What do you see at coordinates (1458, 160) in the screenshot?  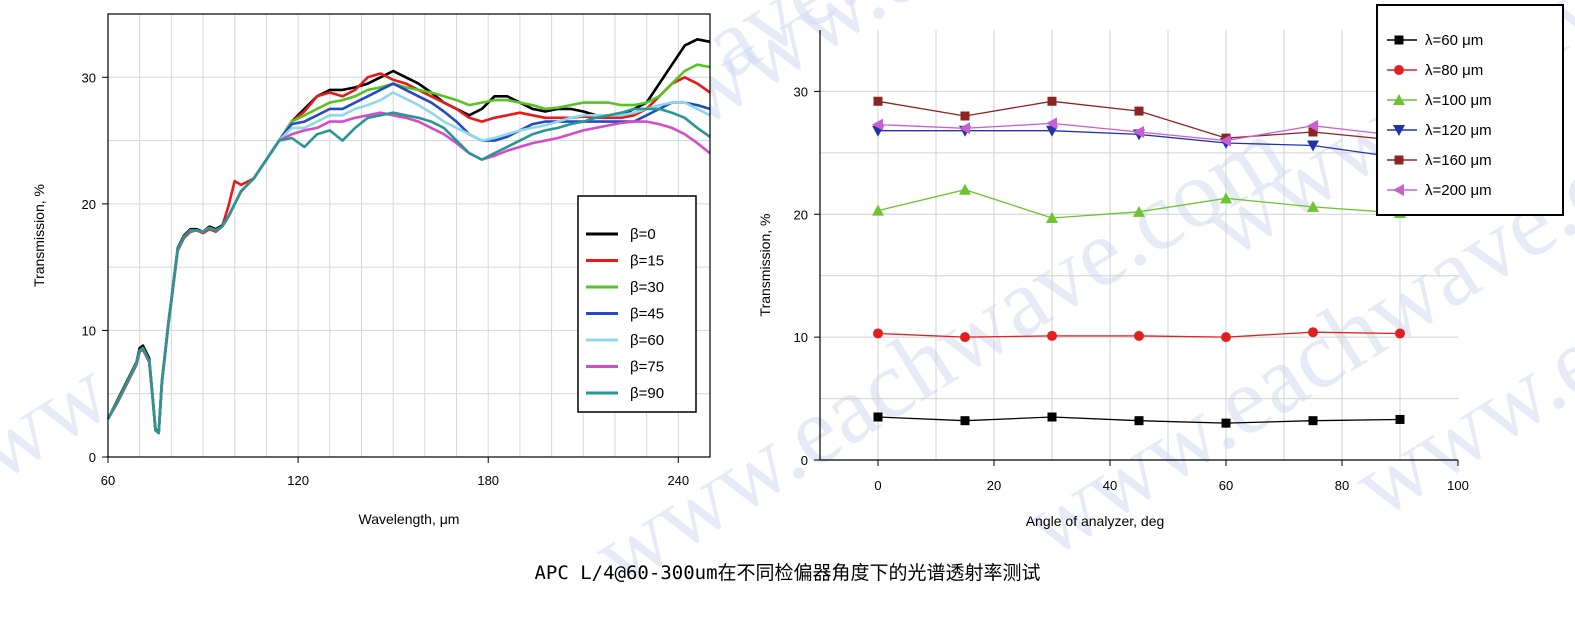 I see `legend-entry: λ=160 μm` at bounding box center [1458, 160].